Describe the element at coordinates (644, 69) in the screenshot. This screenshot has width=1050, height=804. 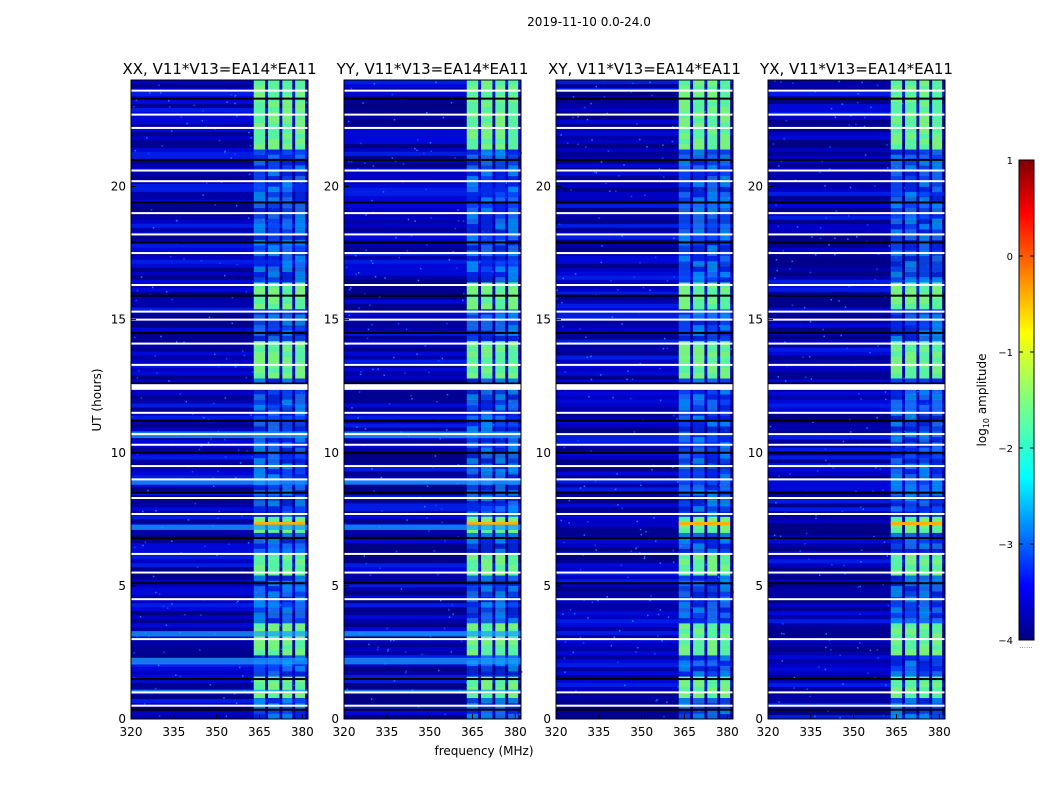
I see `panel-title: XY, V11*V13=EA14*EA11` at that location.